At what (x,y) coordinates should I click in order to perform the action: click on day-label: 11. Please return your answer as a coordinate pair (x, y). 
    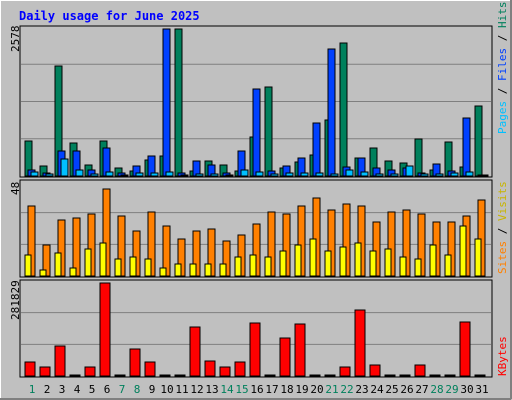
    Looking at the image, I should click on (181, 389).